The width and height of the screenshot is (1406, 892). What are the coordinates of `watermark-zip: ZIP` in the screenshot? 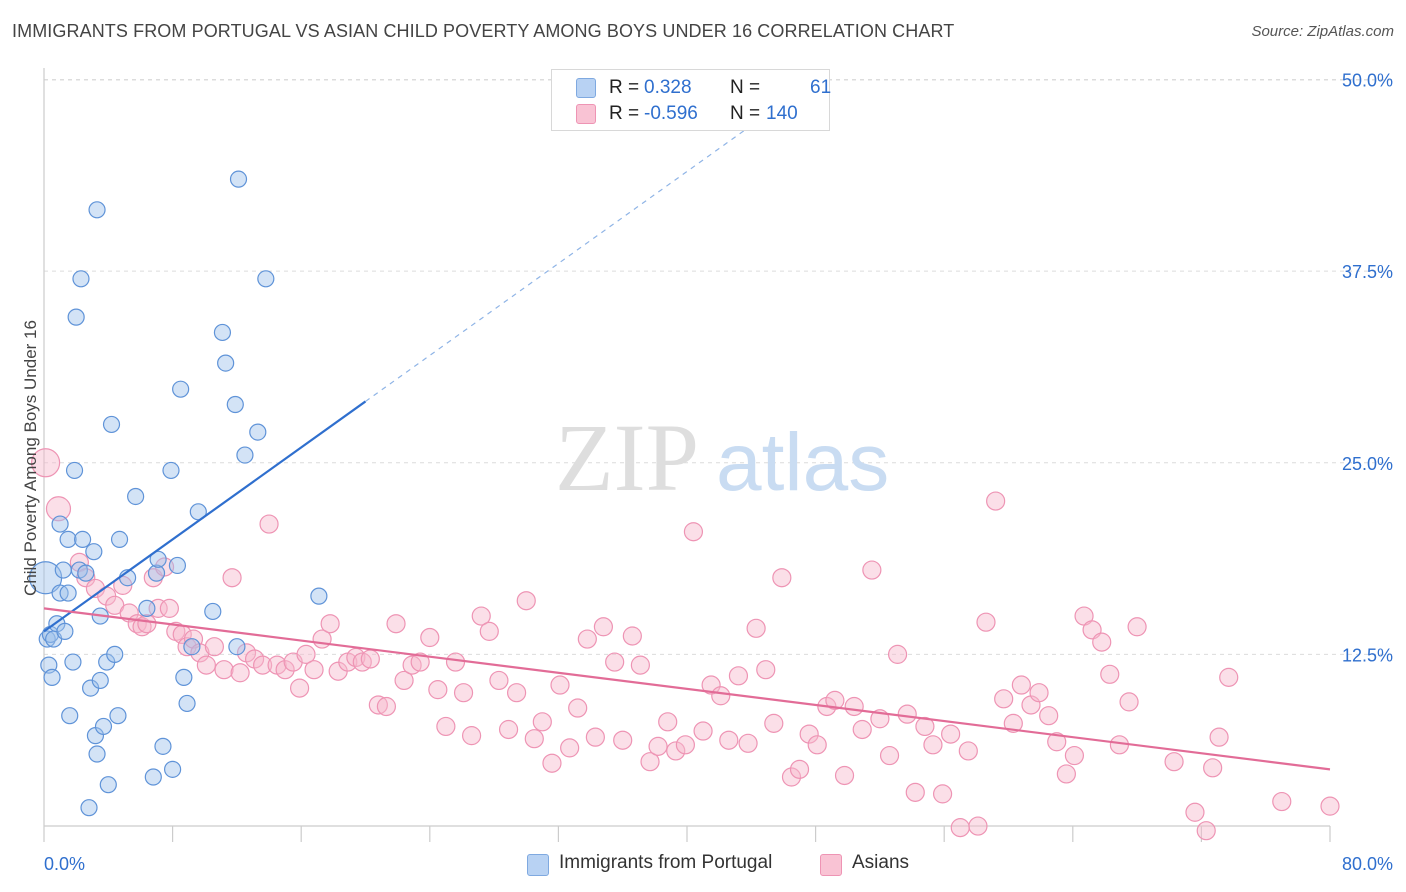 It's located at (627, 457).